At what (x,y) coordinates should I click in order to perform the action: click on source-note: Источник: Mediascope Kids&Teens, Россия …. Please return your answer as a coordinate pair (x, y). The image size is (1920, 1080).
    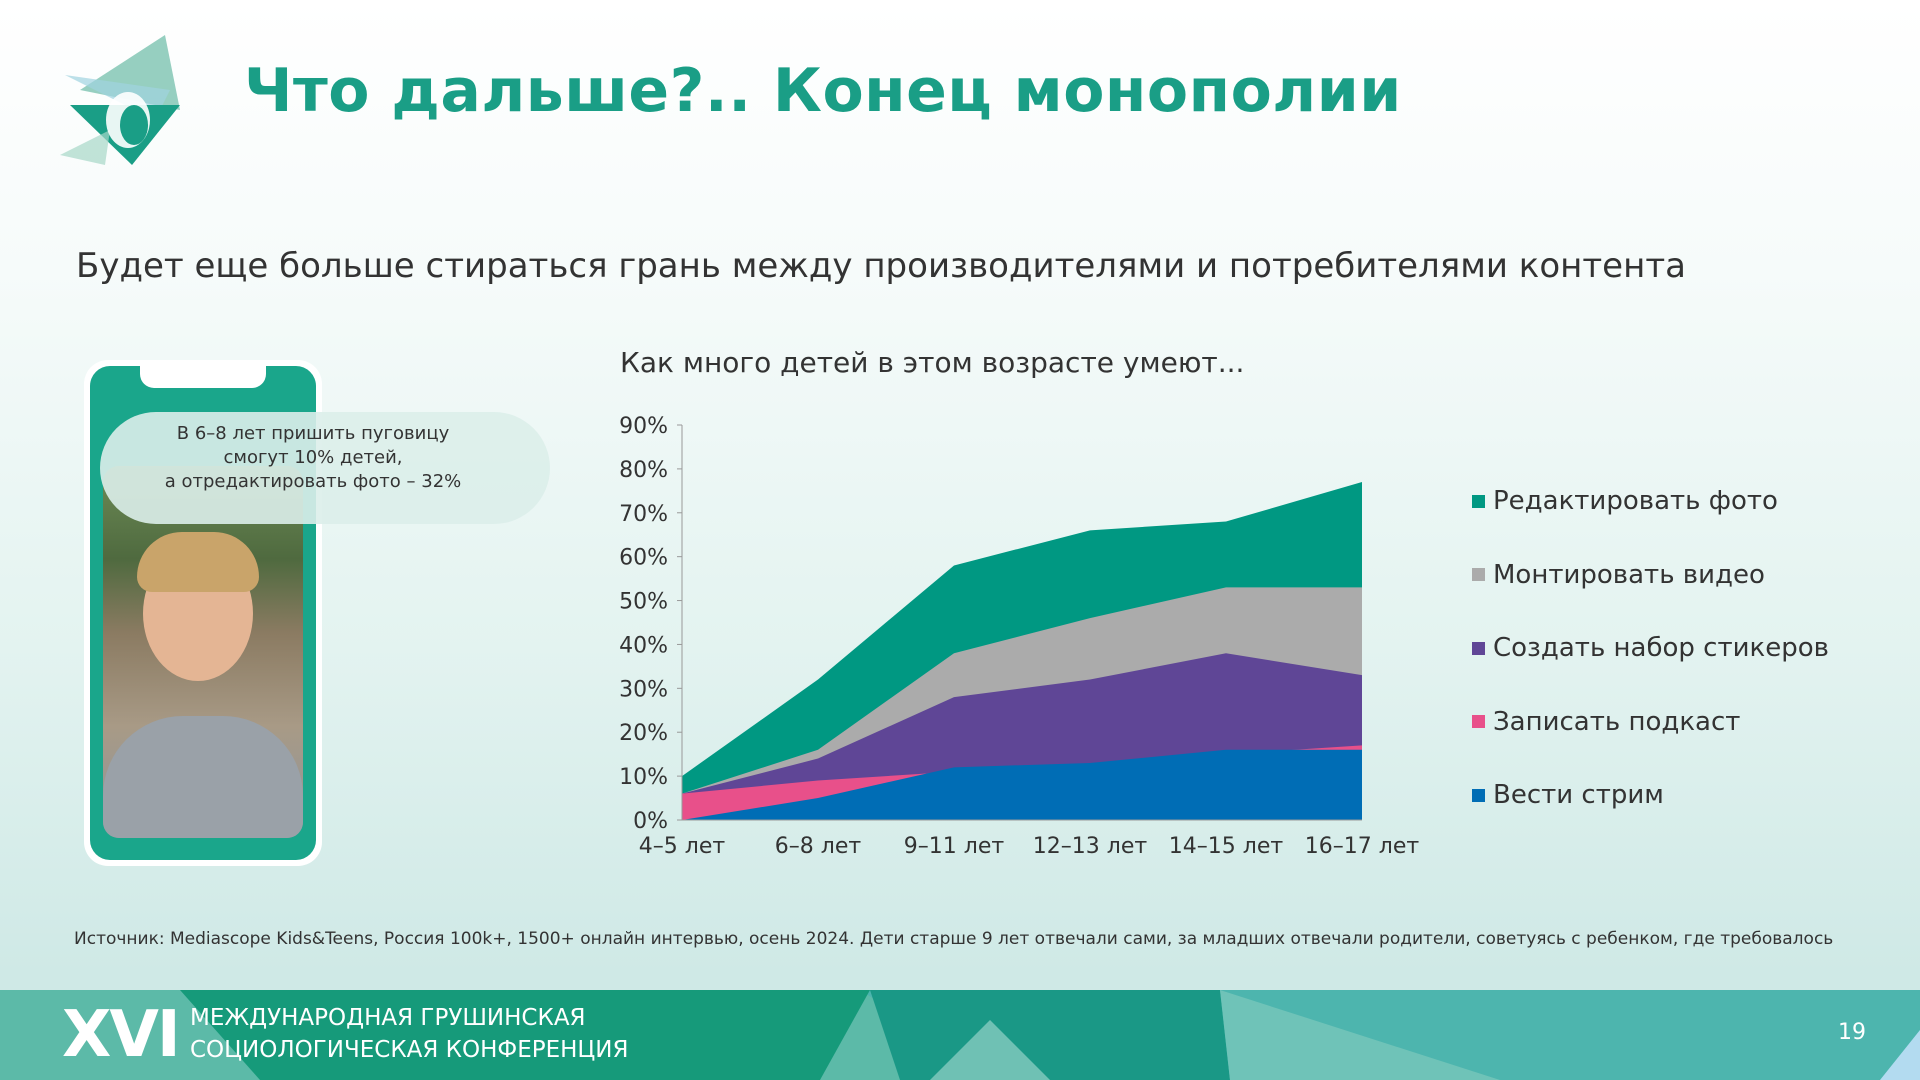
    Looking at the image, I should click on (954, 939).